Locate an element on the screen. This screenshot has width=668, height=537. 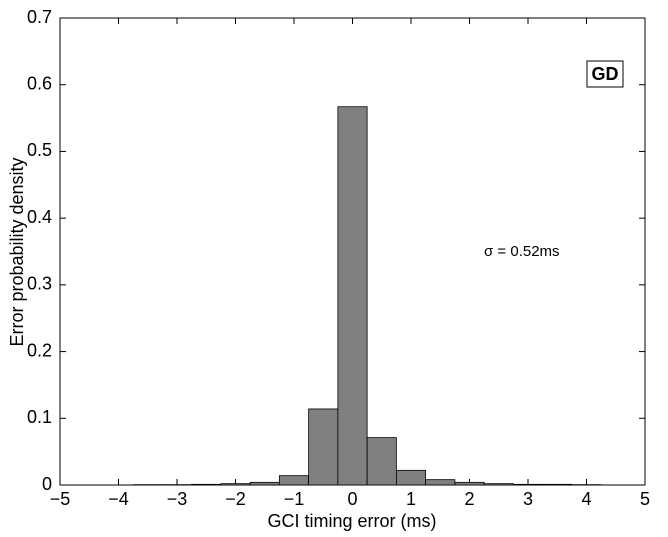
y-tick-label: 0.2 is located at coordinates (39, 350).